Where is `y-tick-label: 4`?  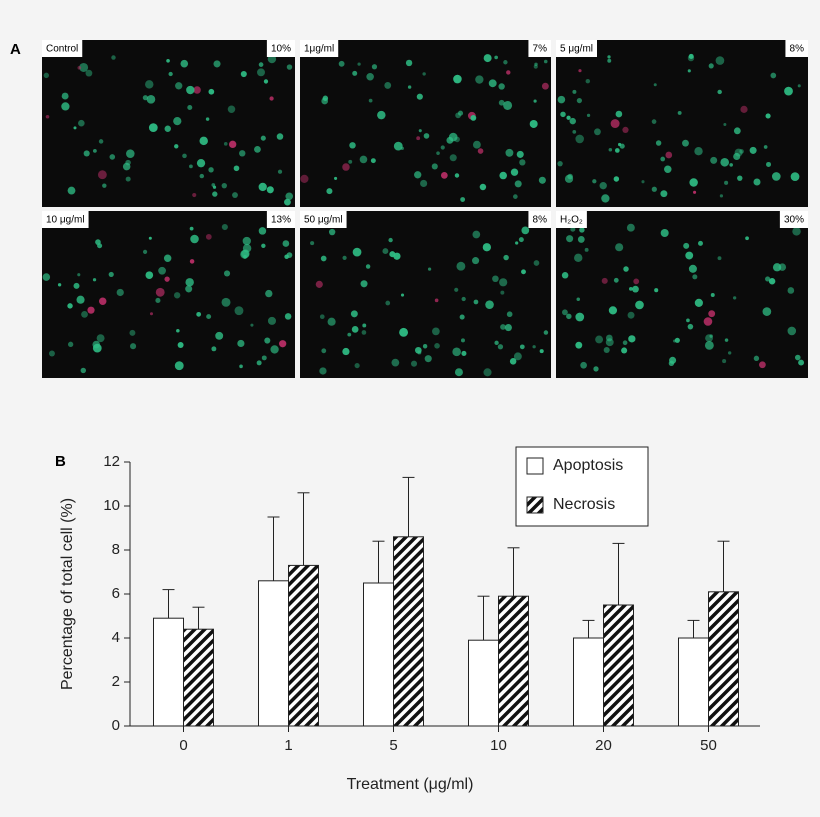 y-tick-label: 4 is located at coordinates (116, 637).